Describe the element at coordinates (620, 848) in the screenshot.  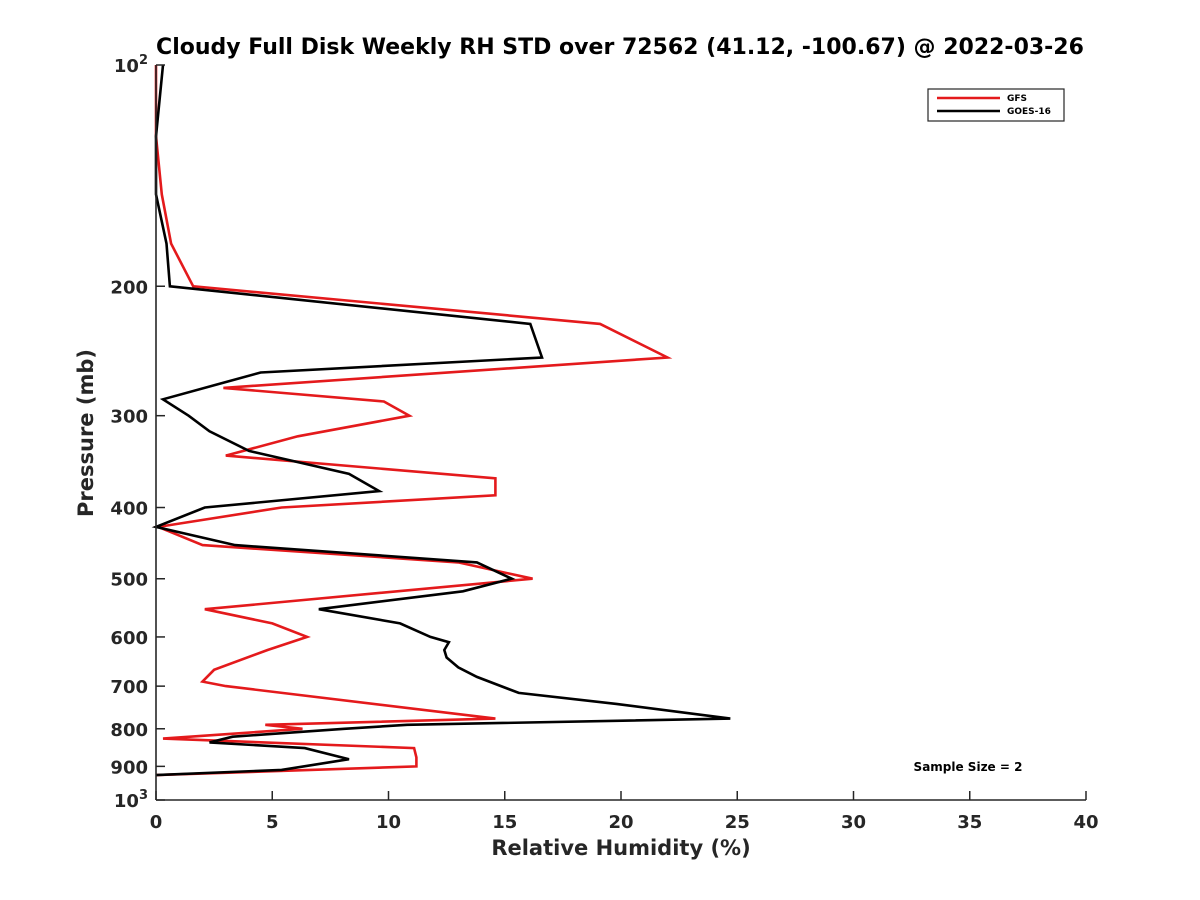
I see `x-axis-label: Relative Humidity (%)` at that location.